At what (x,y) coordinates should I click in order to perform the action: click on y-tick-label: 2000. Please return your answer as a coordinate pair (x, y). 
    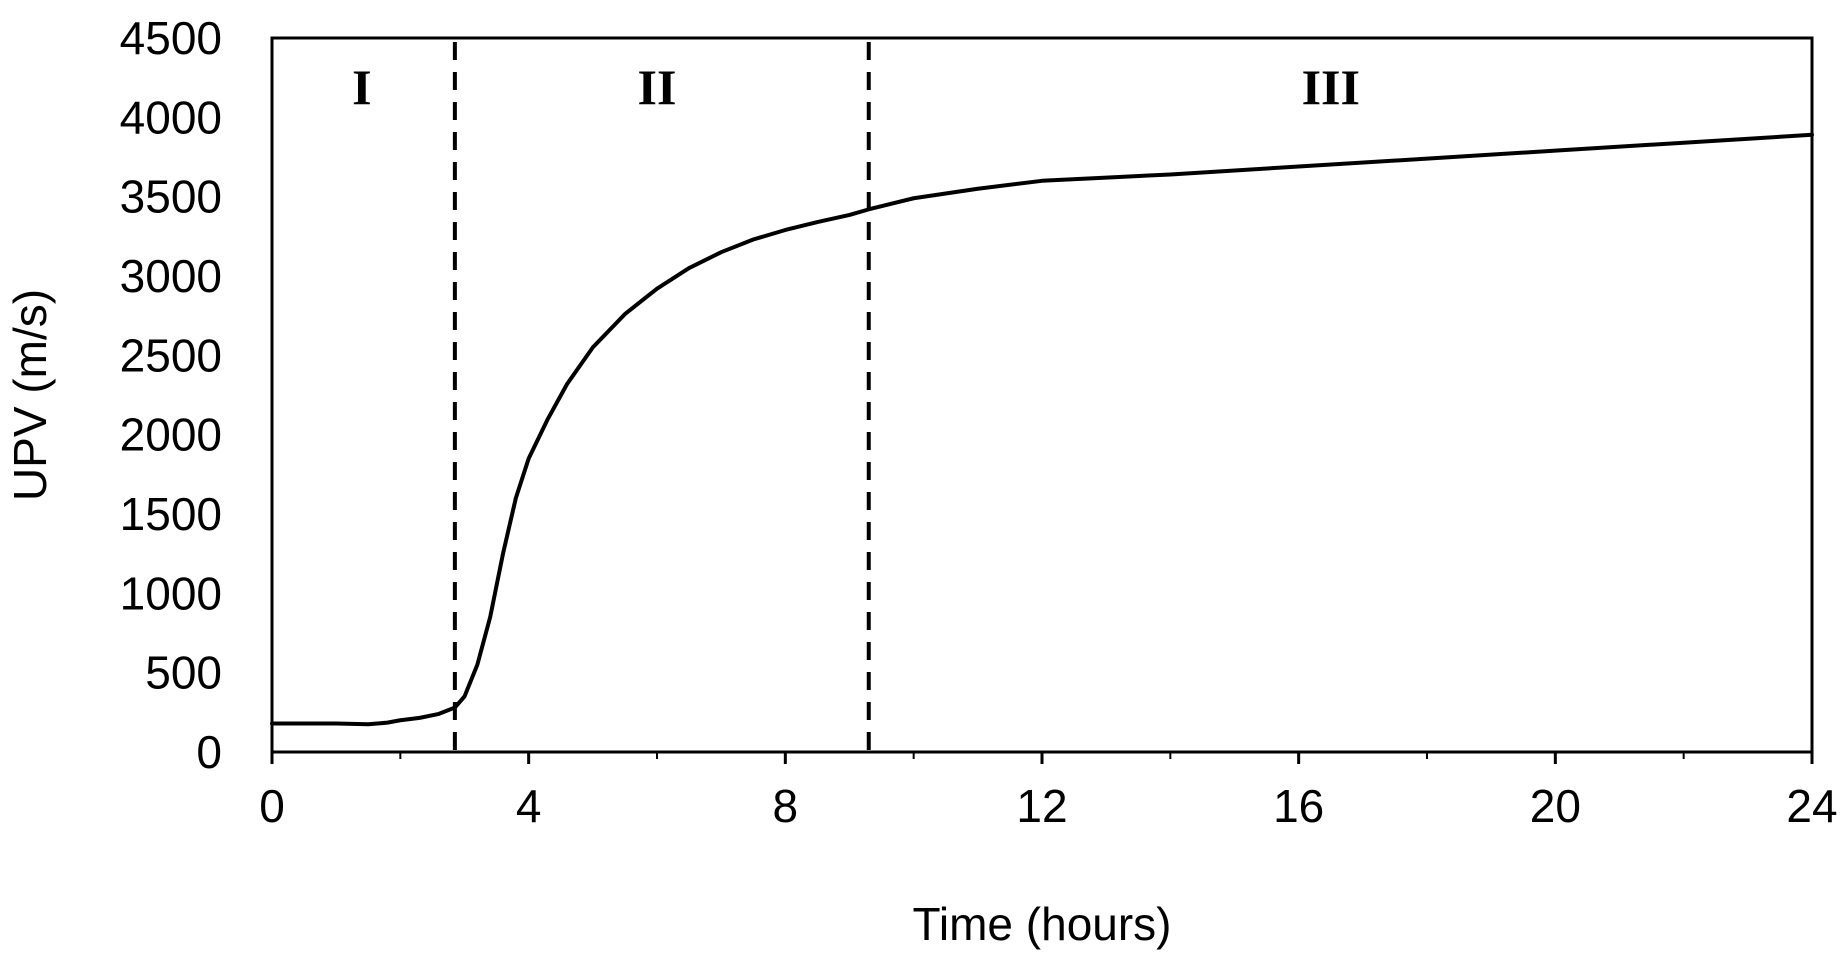
    Looking at the image, I should click on (171, 435).